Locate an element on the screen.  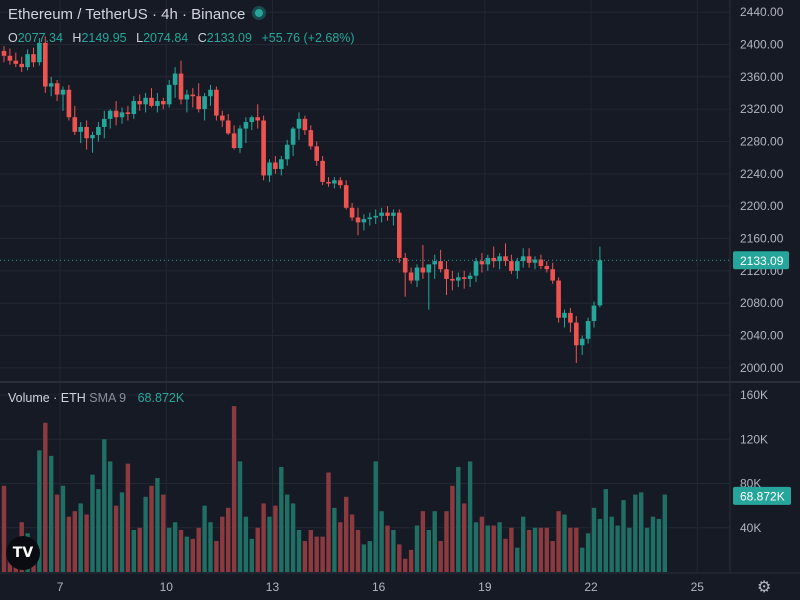
volume-label: Volume · ETH is located at coordinates (47, 398).